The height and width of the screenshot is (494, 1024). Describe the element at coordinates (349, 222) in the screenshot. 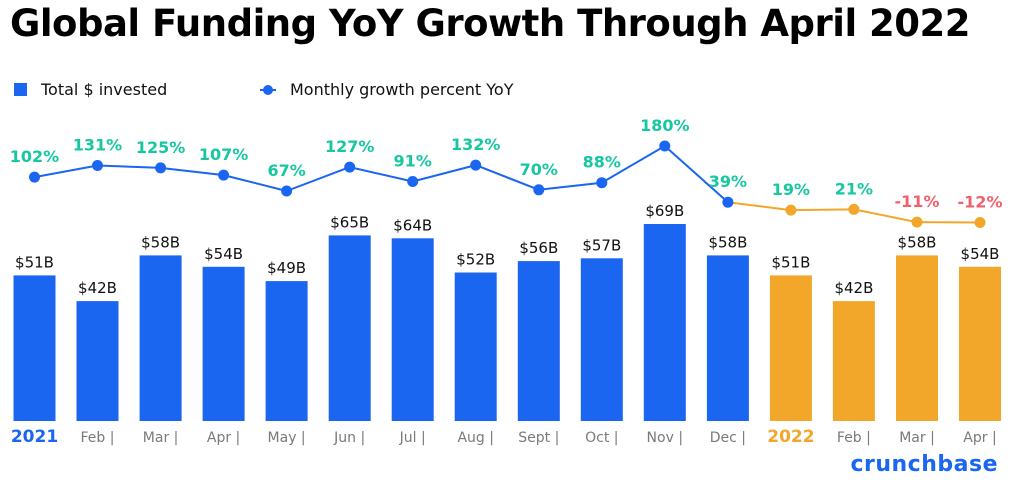

I see `bar-value-label: $65B` at that location.